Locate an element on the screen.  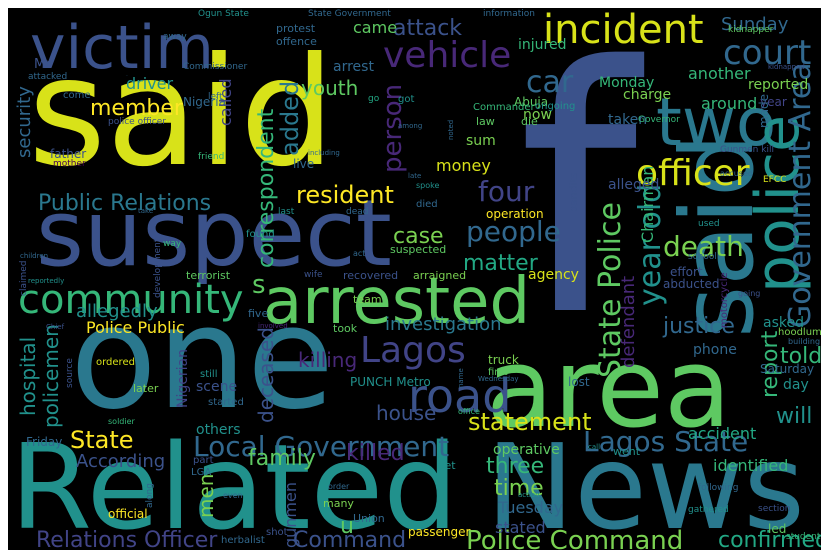
word-even: even is located at coordinates (233, 495).